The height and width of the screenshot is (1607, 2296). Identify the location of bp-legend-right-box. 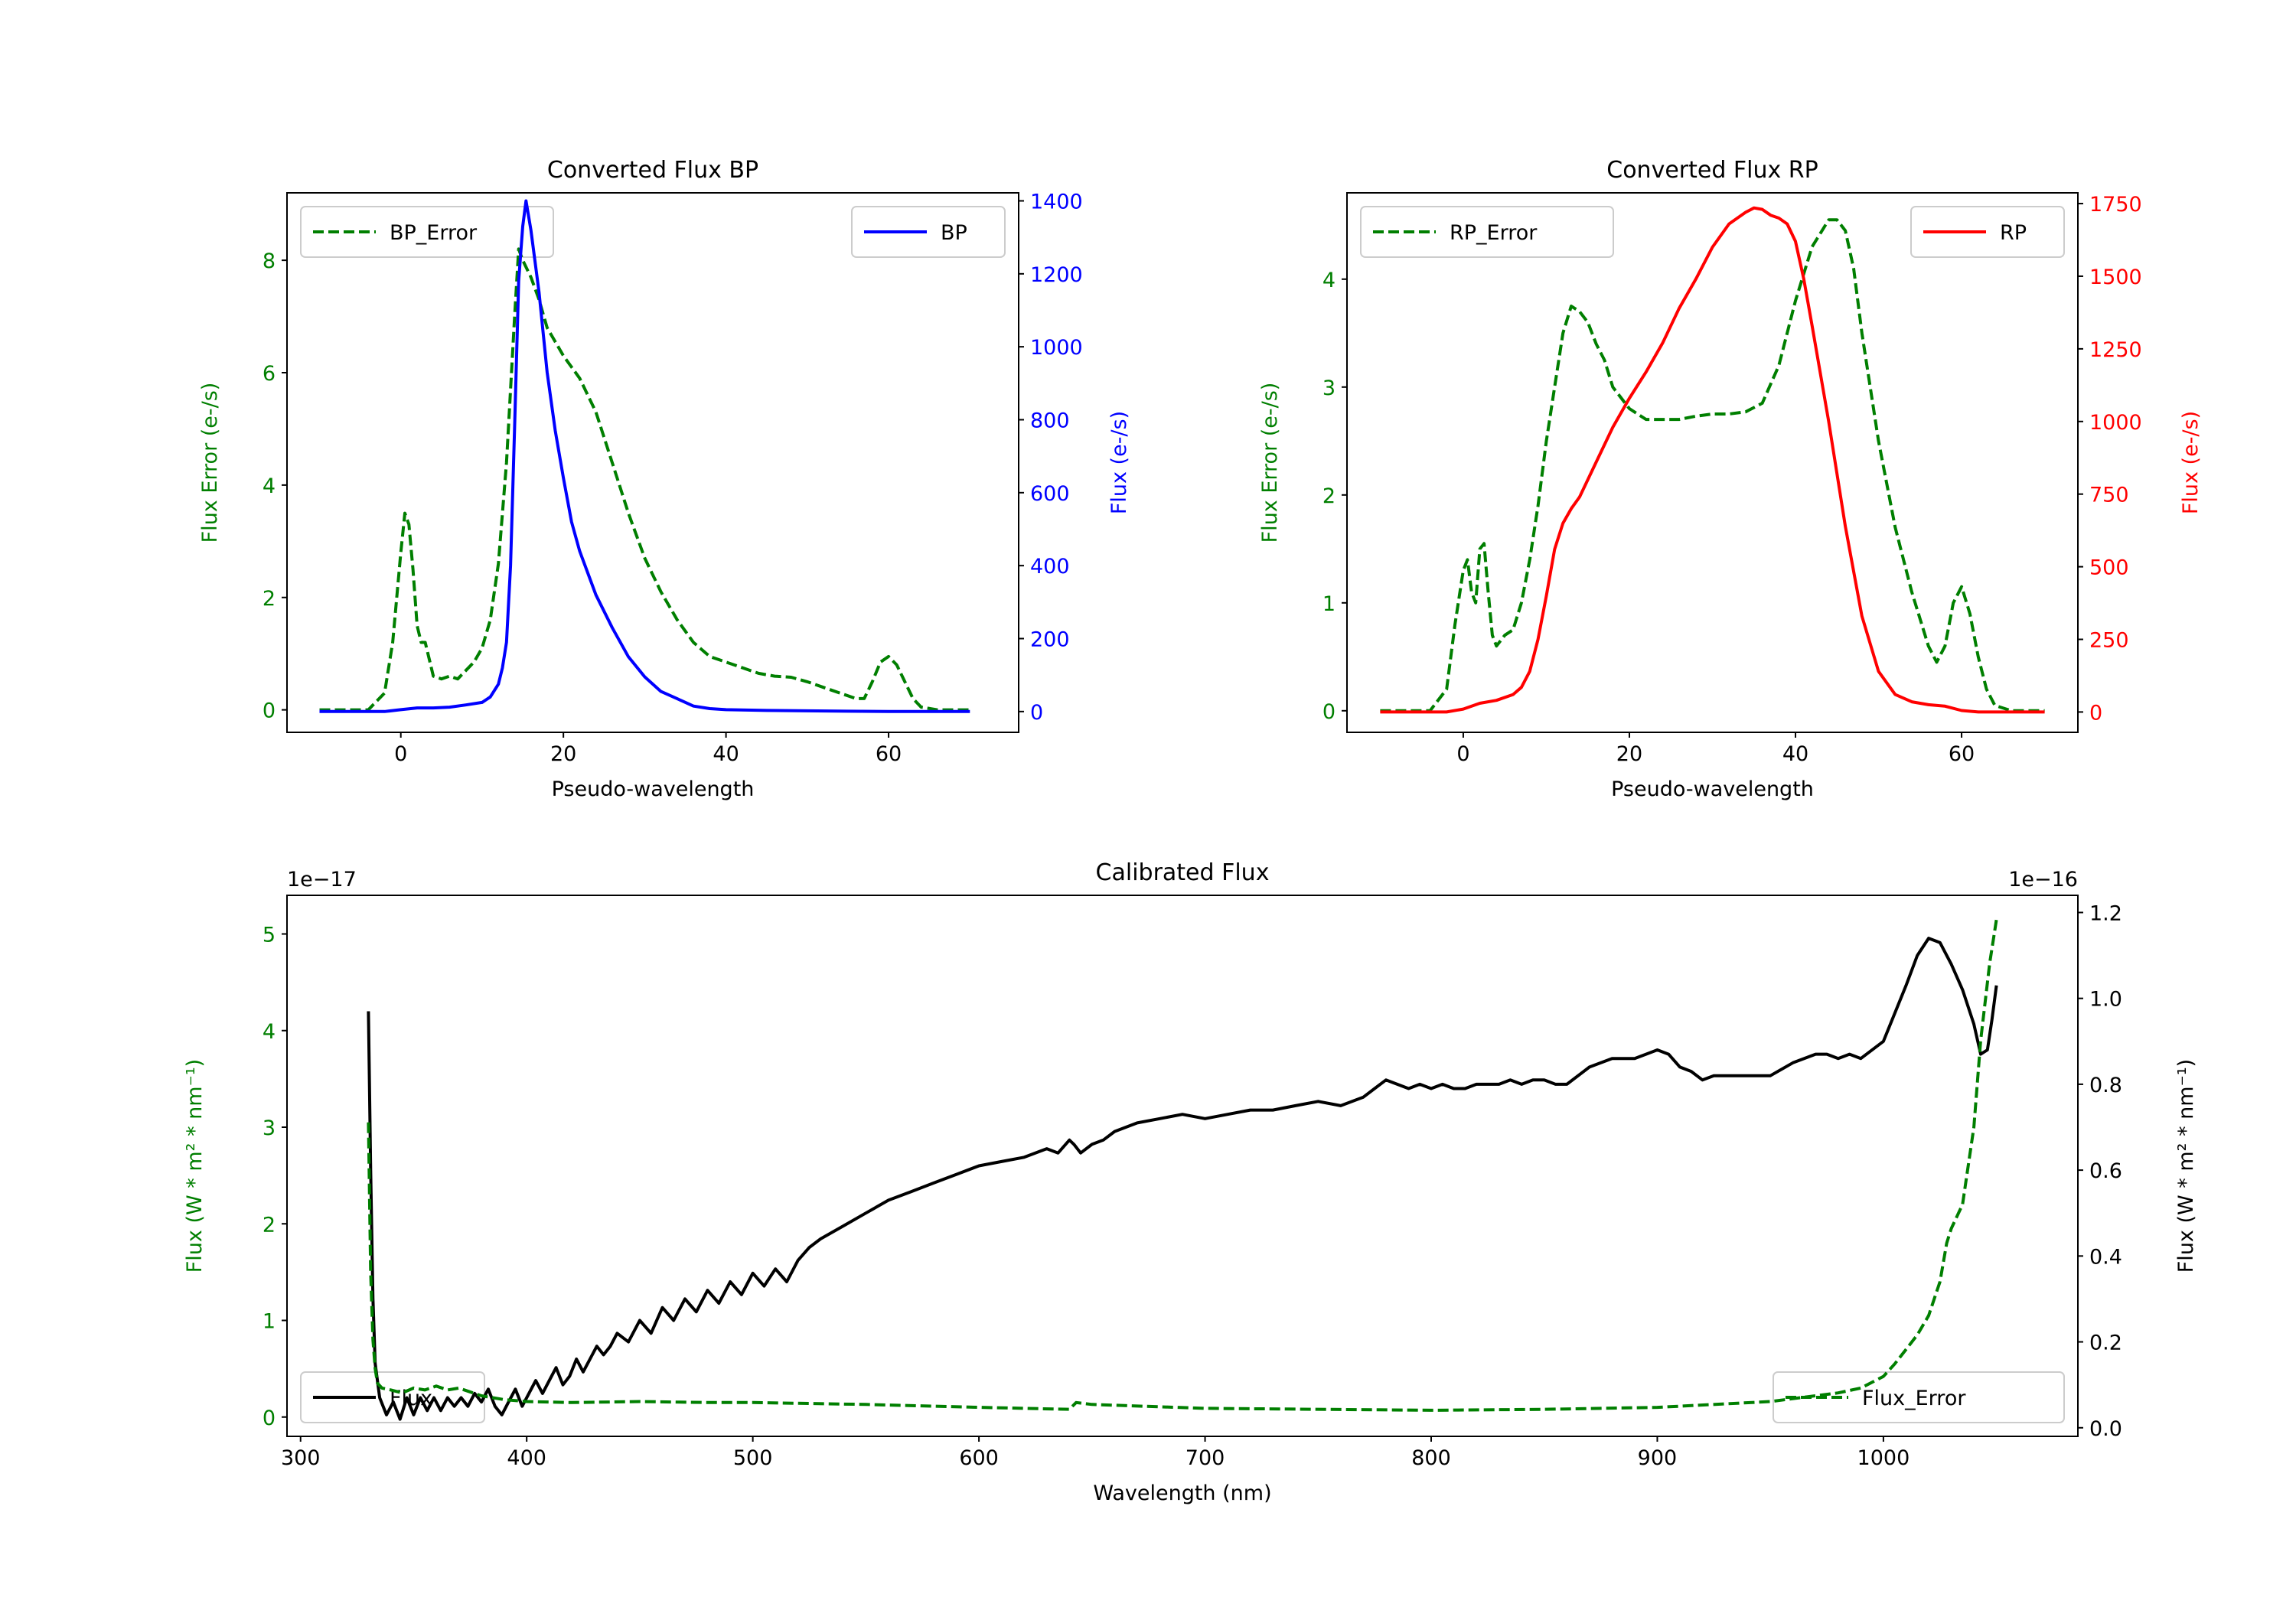
(928, 232).